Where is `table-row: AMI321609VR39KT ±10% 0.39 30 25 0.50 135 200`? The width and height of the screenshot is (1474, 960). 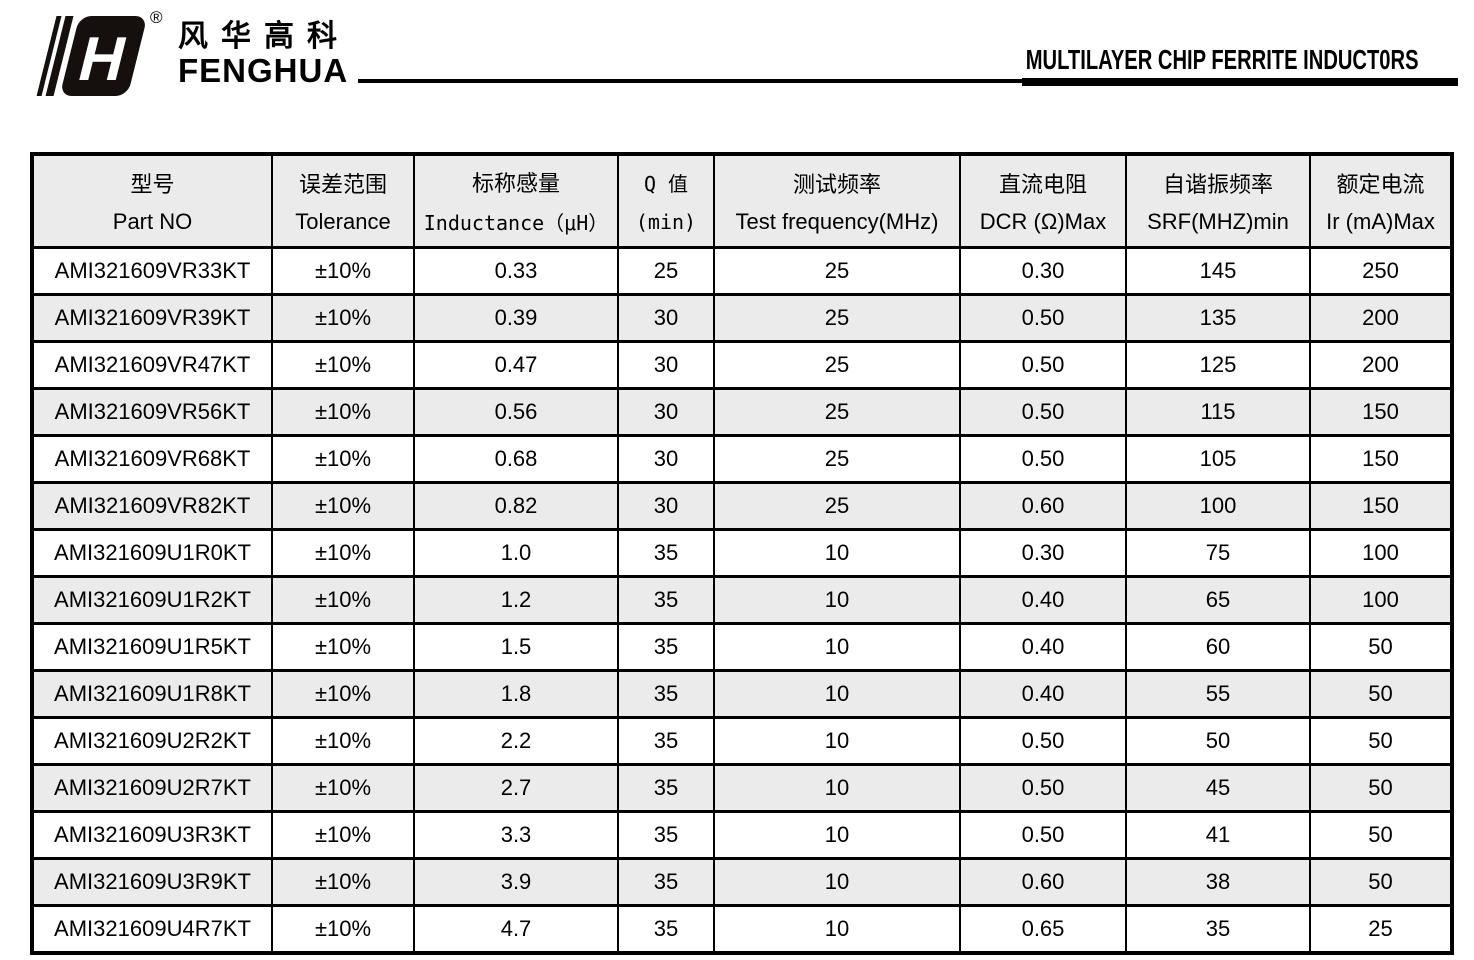
table-row: AMI321609VR39KT ±10% 0.39 30 25 0.50 135 200 is located at coordinates (742, 318).